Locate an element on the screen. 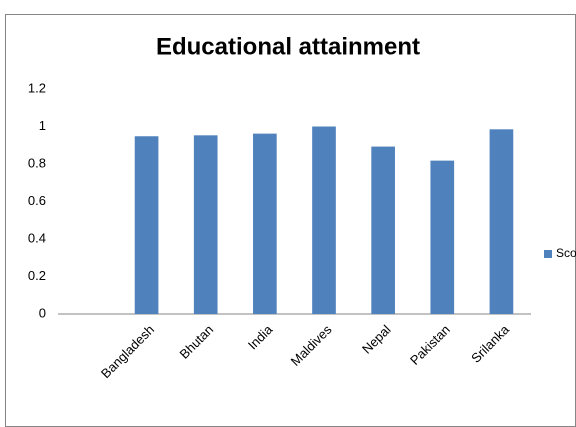 The height and width of the screenshot is (427, 576). y-tick-label: 0.2 is located at coordinates (37, 275).